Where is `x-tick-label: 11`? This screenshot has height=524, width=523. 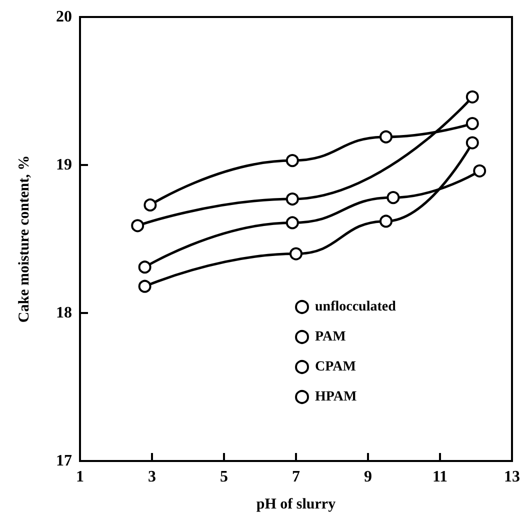 x-tick-label: 11 is located at coordinates (440, 477).